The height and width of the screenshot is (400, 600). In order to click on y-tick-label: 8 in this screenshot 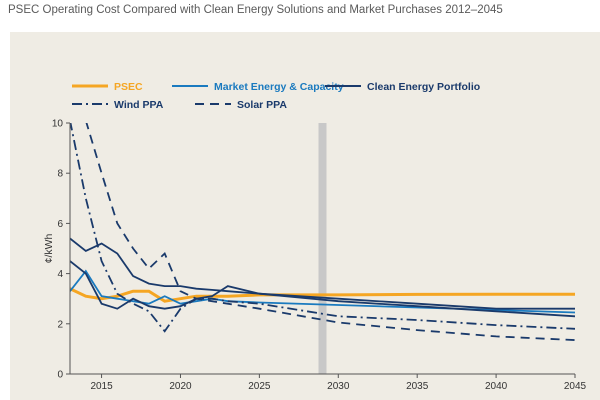, I will do `click(60, 174)`.